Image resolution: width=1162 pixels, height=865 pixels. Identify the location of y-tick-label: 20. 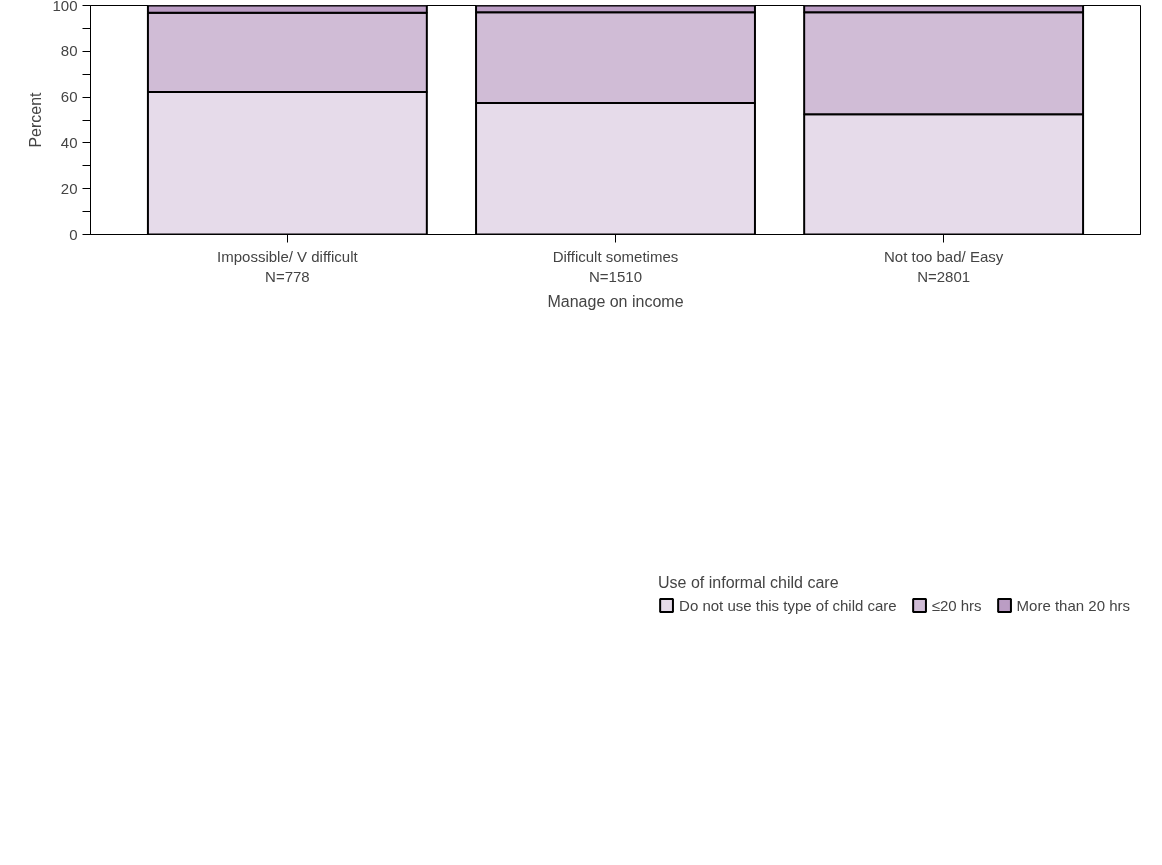
(69, 188).